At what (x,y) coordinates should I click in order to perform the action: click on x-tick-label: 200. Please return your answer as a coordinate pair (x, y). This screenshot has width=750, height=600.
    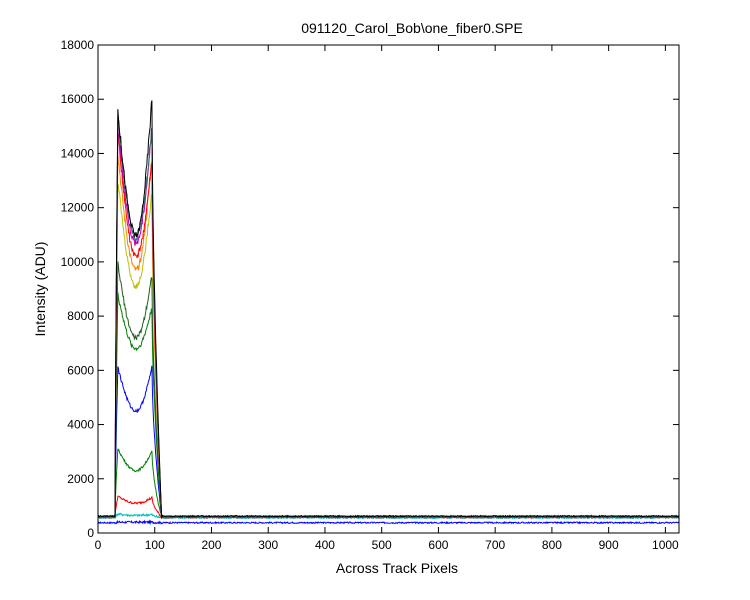
    Looking at the image, I should click on (211, 545).